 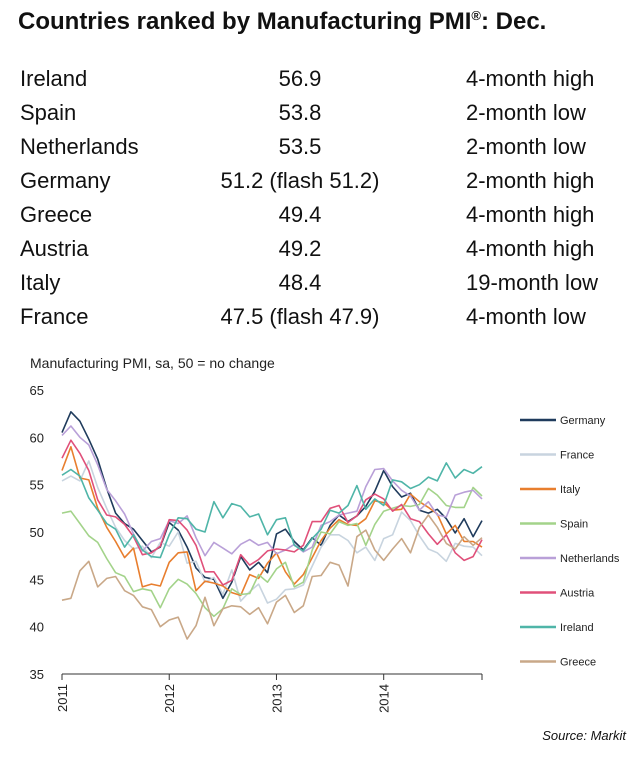 What do you see at coordinates (300, 78) in the screenshot?
I see `pmi-value: 56.9` at bounding box center [300, 78].